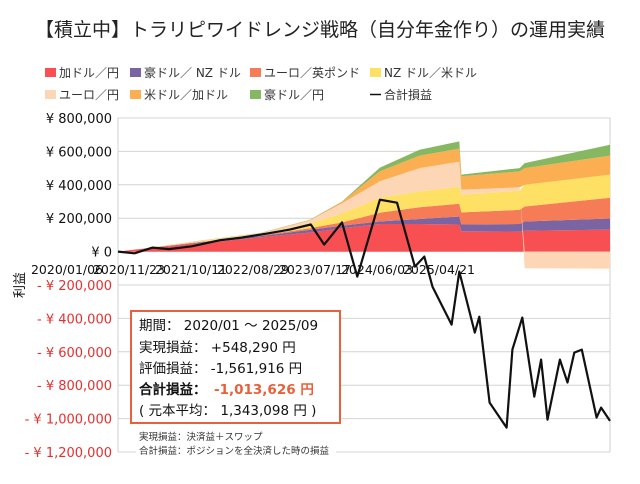  What do you see at coordinates (74, 319) in the screenshot?
I see `y-tick-label: - ¥ 400,000` at bounding box center [74, 319].